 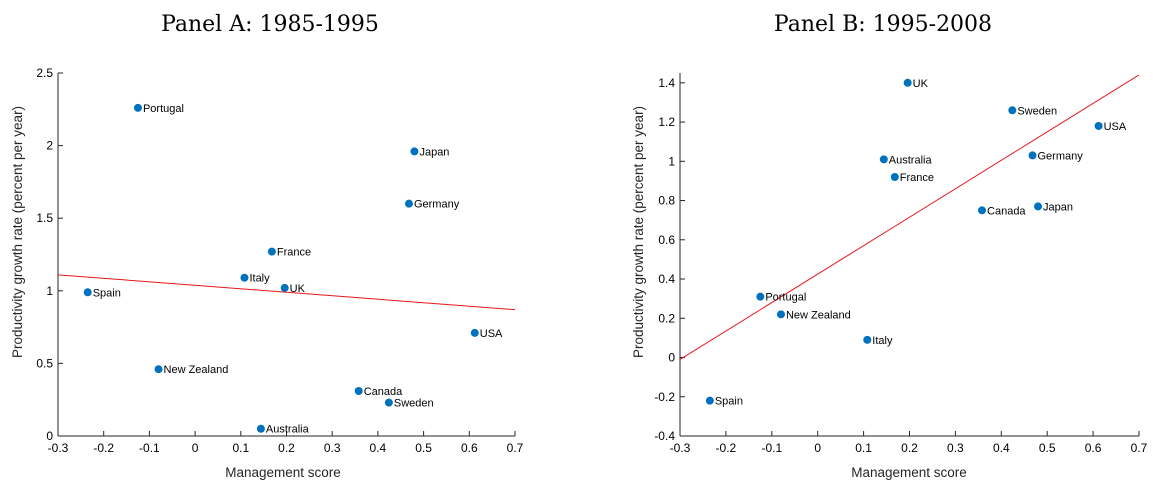 I want to click on panel-b-point-label: New Zealand, so click(x=818, y=315).